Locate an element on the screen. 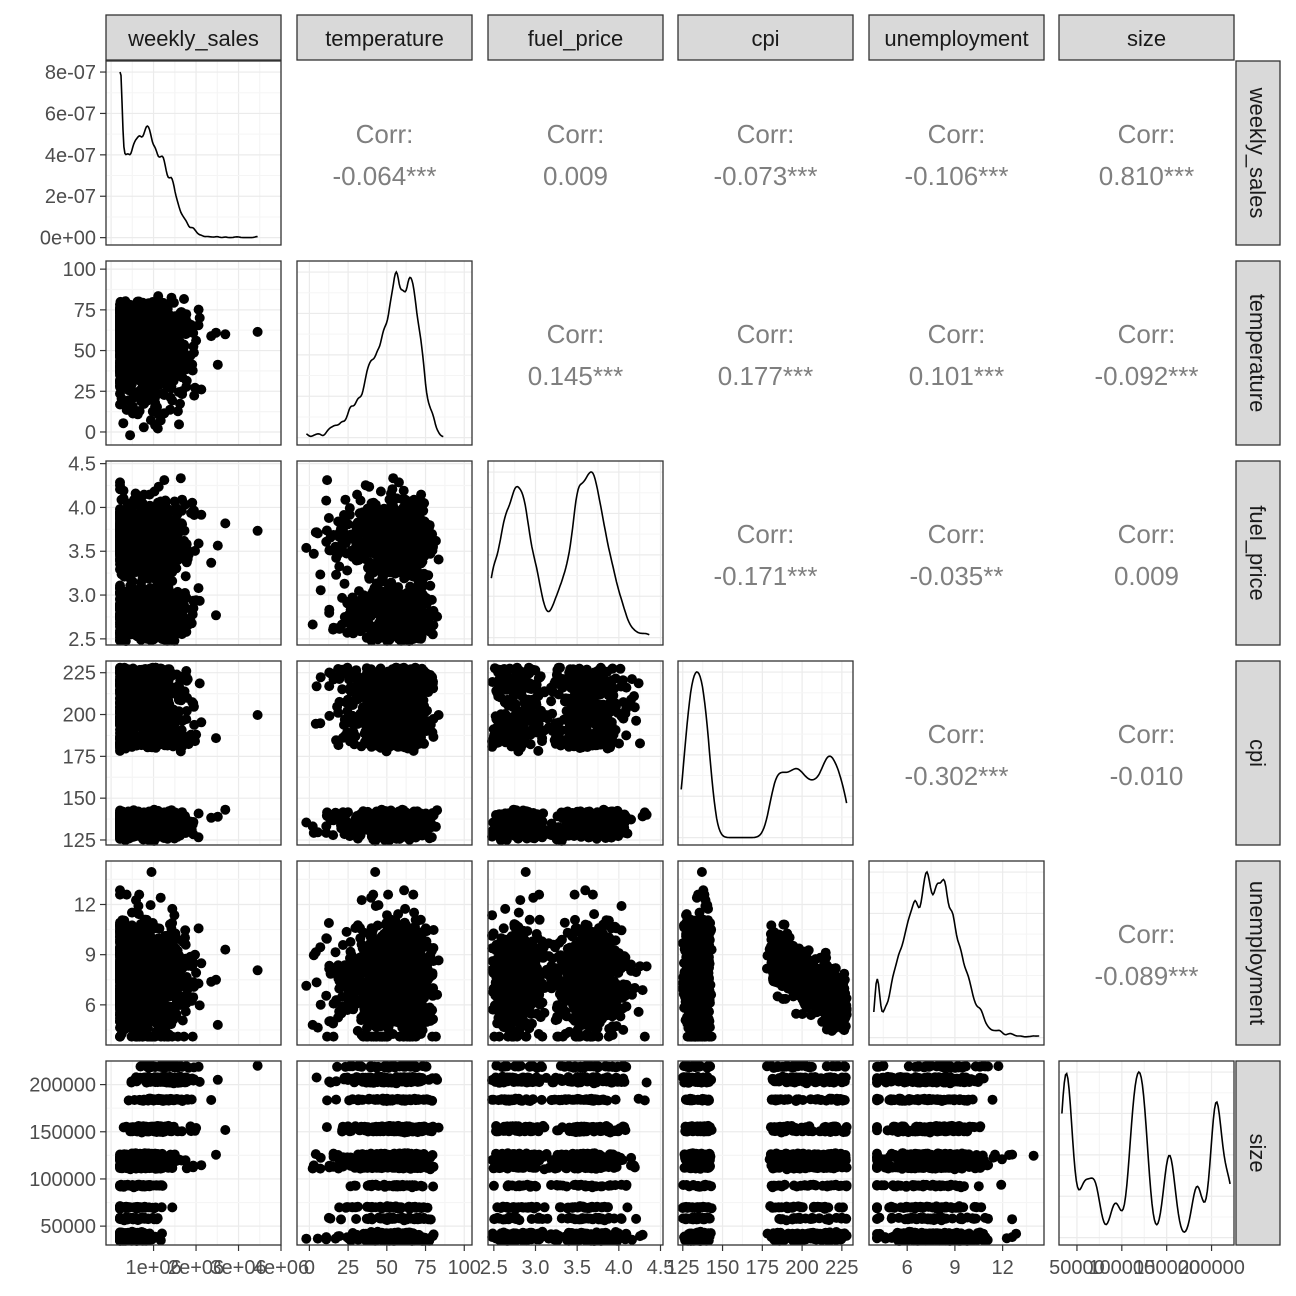 The image size is (1296, 1296). panel-fuel_price-weekly_sales is located at coordinates (193, 553).